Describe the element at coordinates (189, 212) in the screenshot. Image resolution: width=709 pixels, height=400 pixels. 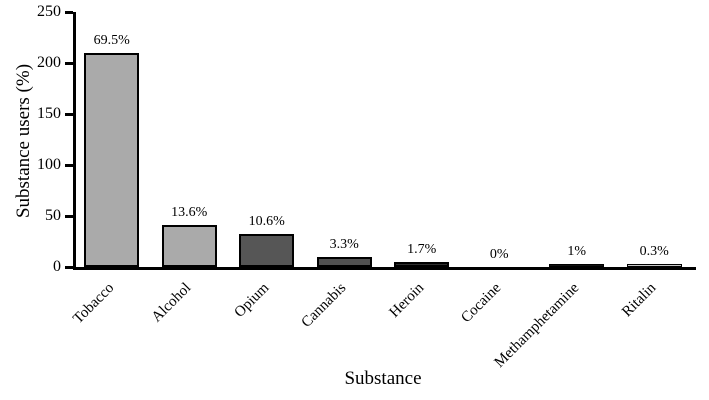
I see `bar-value-label-alcohol: 13.6%` at that location.